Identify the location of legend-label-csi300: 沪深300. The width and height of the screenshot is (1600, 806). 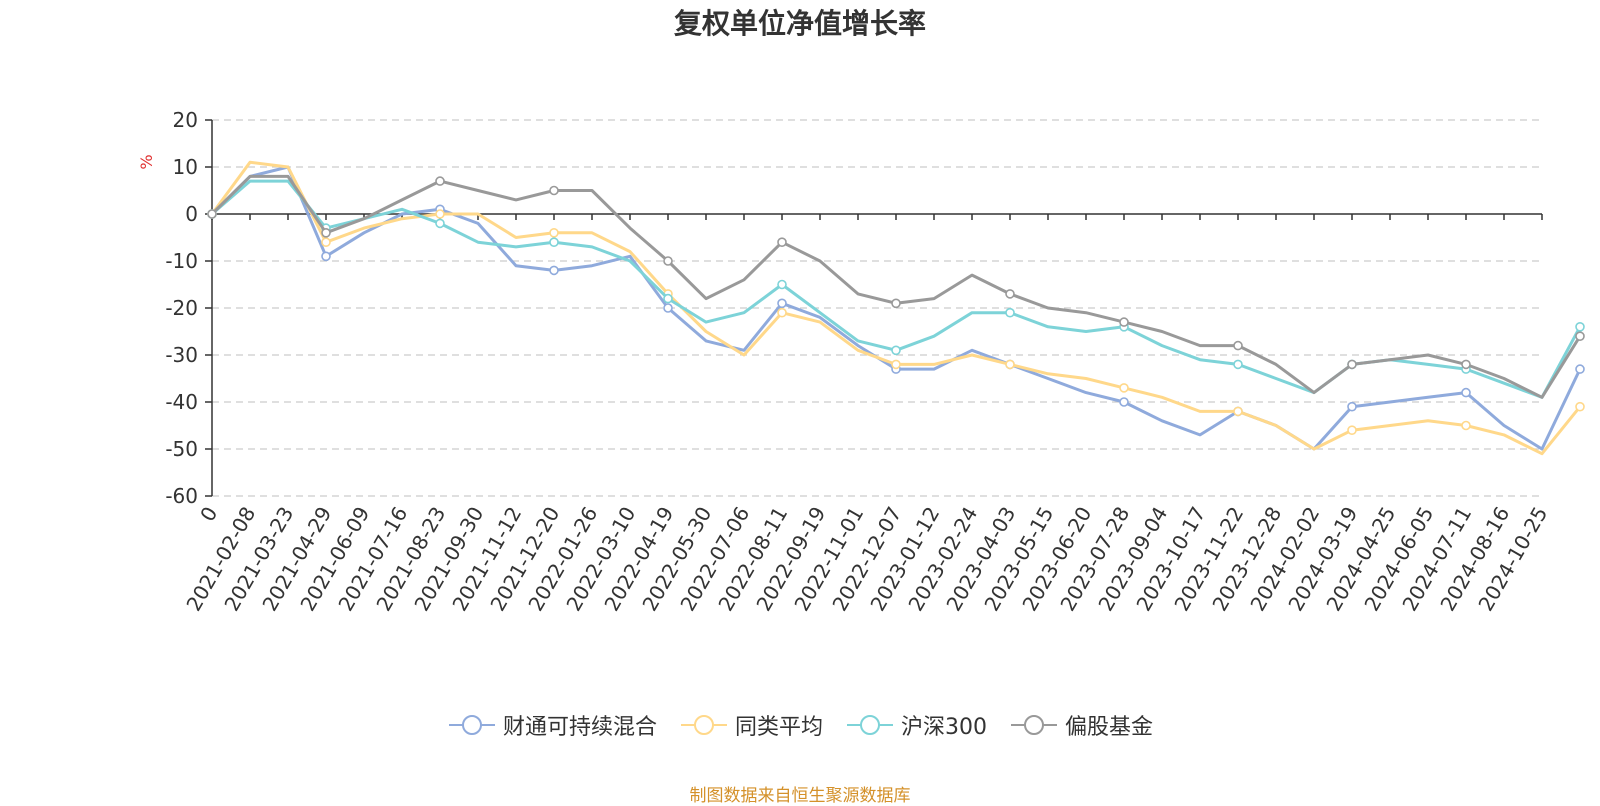
(944, 727).